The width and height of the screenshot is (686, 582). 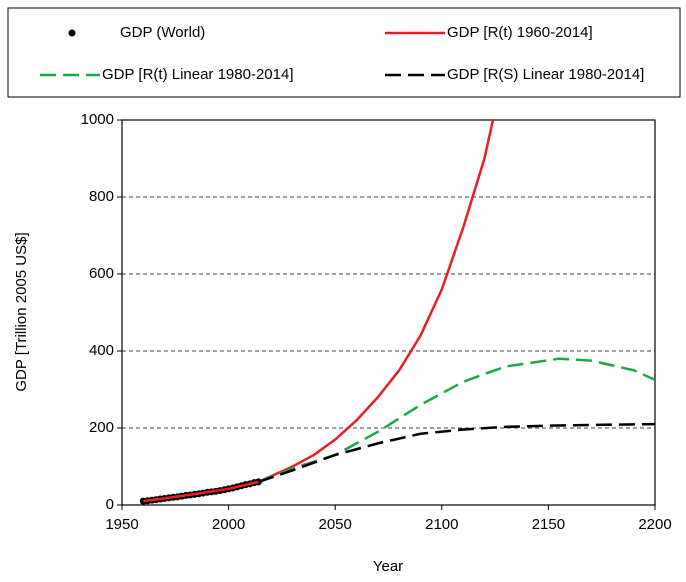 What do you see at coordinates (72, 33) in the screenshot?
I see `legend-marker` at bounding box center [72, 33].